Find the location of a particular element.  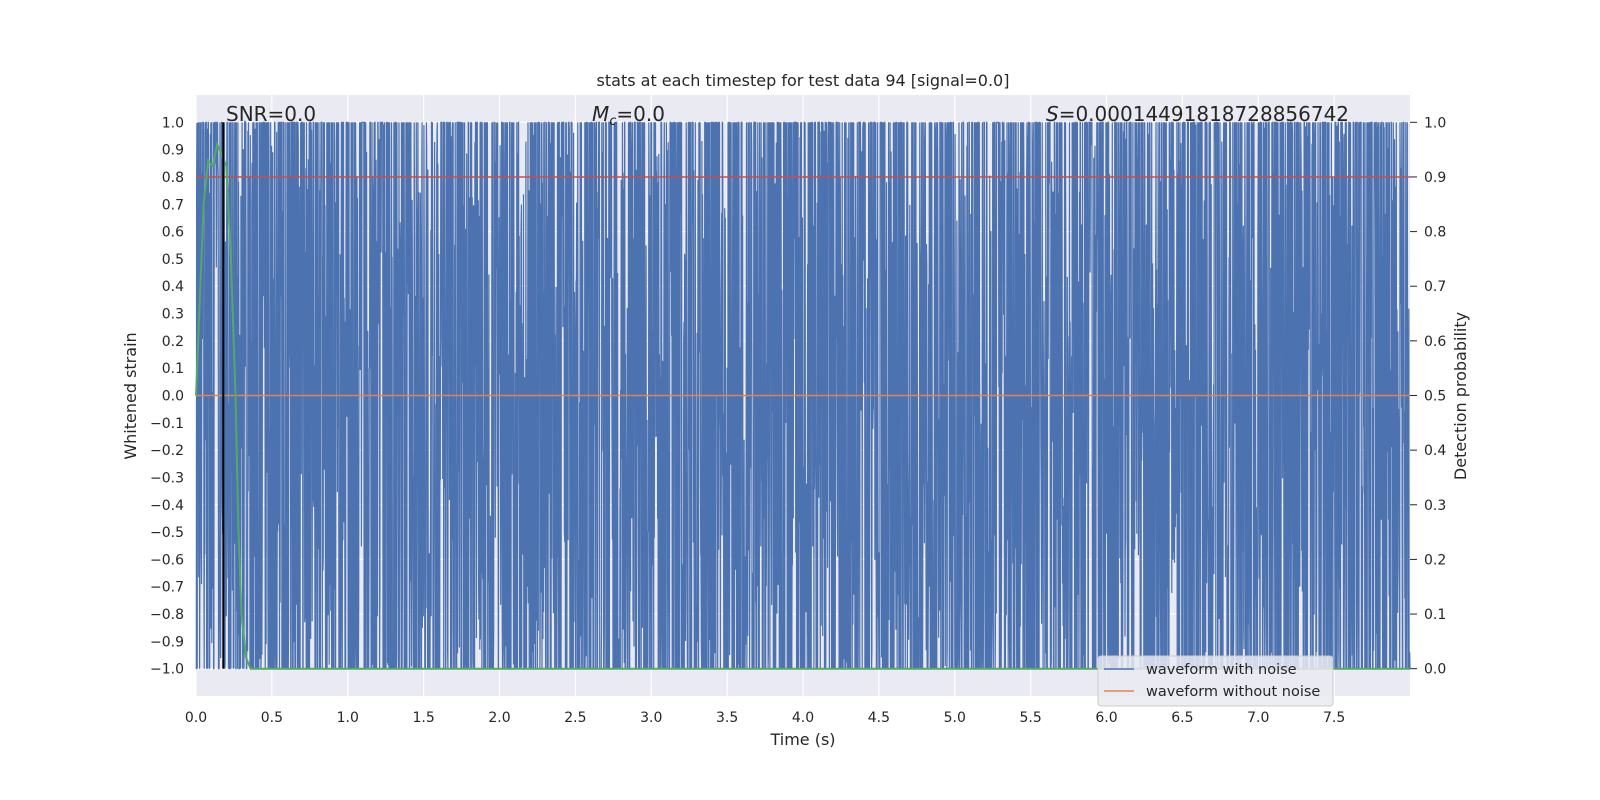

legend-box is located at coordinates (1215, 681).